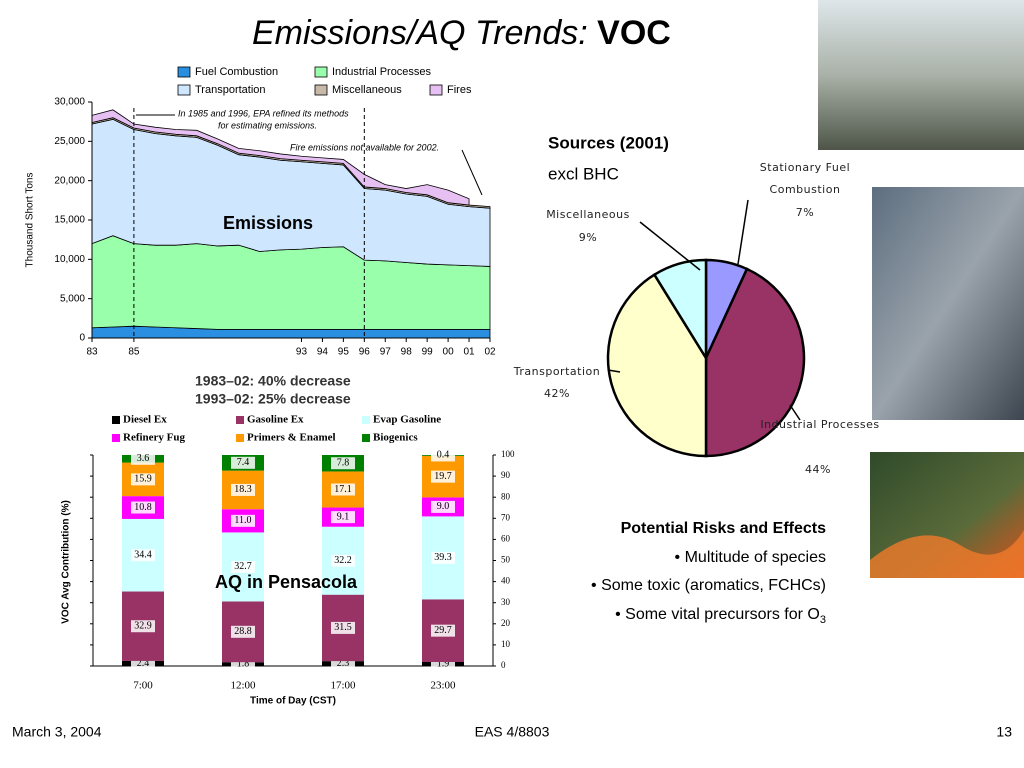  What do you see at coordinates (367, 90) in the screenshot?
I see `legend-label: Miscellaneous` at bounding box center [367, 90].